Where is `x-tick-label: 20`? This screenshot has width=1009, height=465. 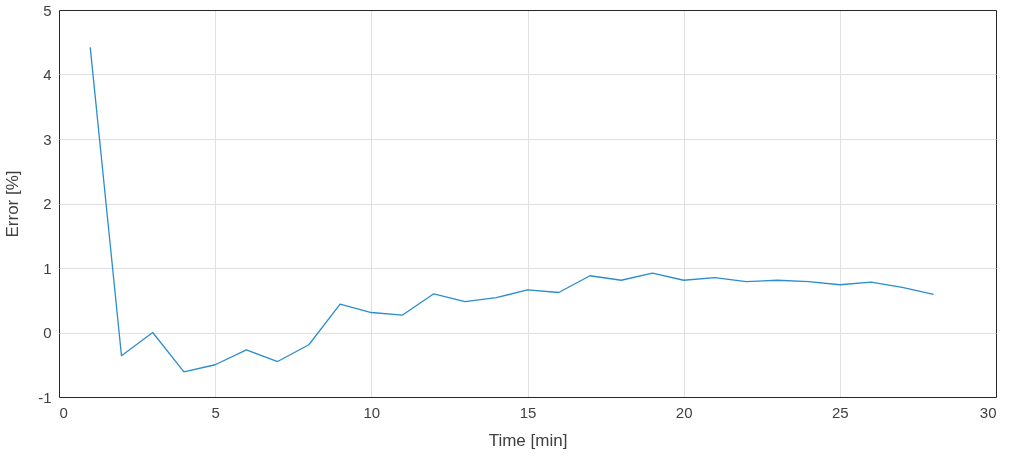 x-tick-label: 20 is located at coordinates (684, 412).